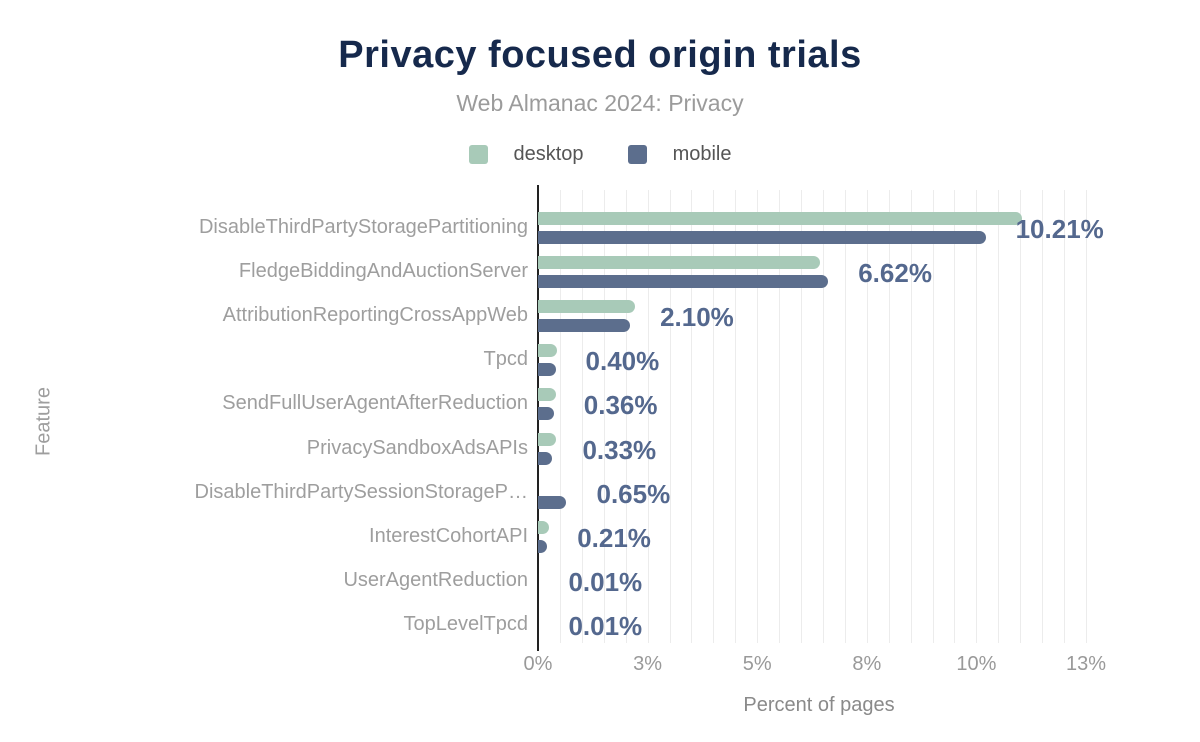  I want to click on x-tick-label: 8%, so click(867, 664).